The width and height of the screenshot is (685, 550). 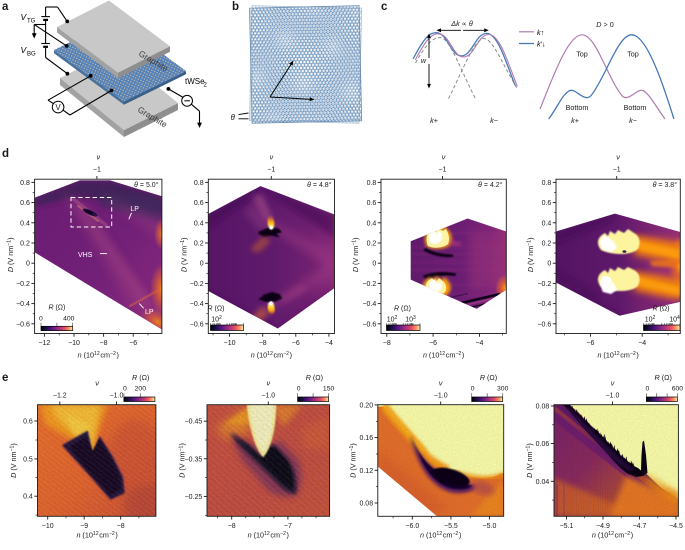 I want to click on svg-text: −0.45, so click(x=194, y=422).